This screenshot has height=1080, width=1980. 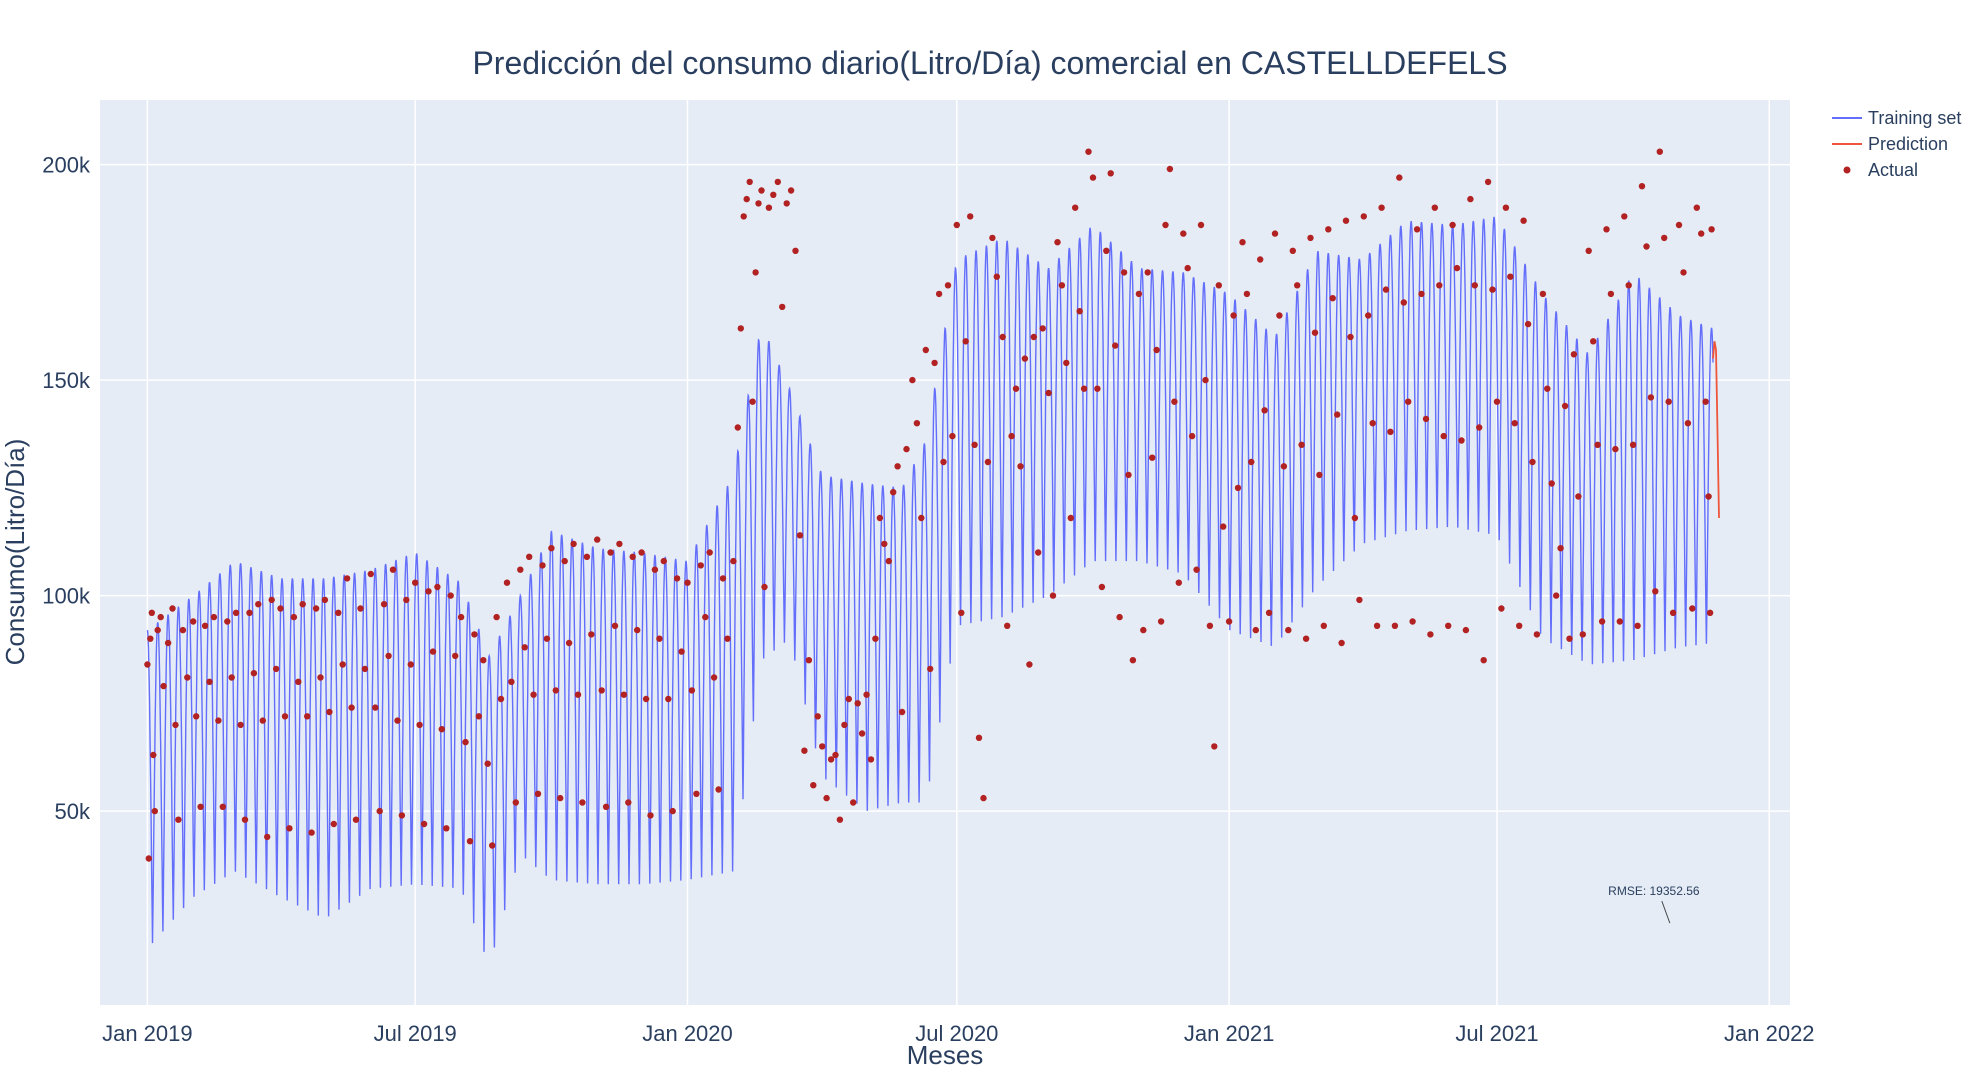 What do you see at coordinates (1716, 430) in the screenshot?
I see `prediction-series` at bounding box center [1716, 430].